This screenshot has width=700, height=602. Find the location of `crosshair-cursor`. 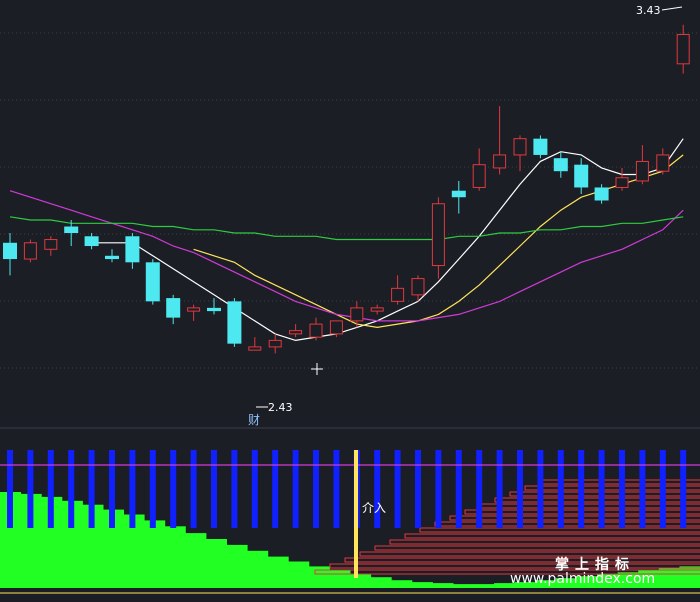

crosshair-cursor is located at coordinates (317, 369).